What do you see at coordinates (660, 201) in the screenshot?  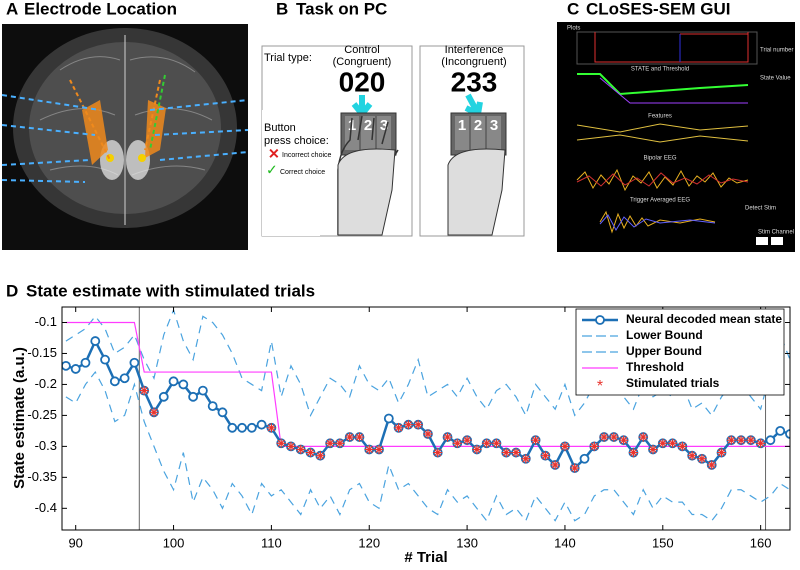 I see `gui-label: Trigger Averaged EEG` at bounding box center [660, 201].